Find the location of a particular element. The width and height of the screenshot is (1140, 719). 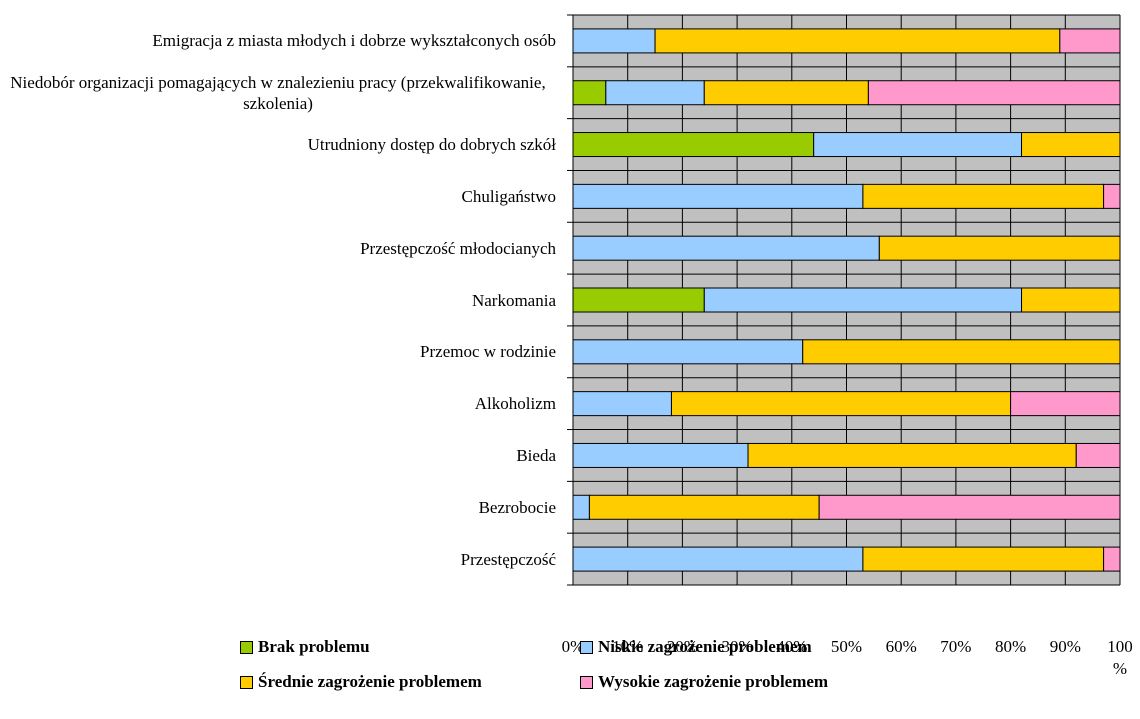

legend-item: Niskie zagrożenie problemem is located at coordinates (696, 647).